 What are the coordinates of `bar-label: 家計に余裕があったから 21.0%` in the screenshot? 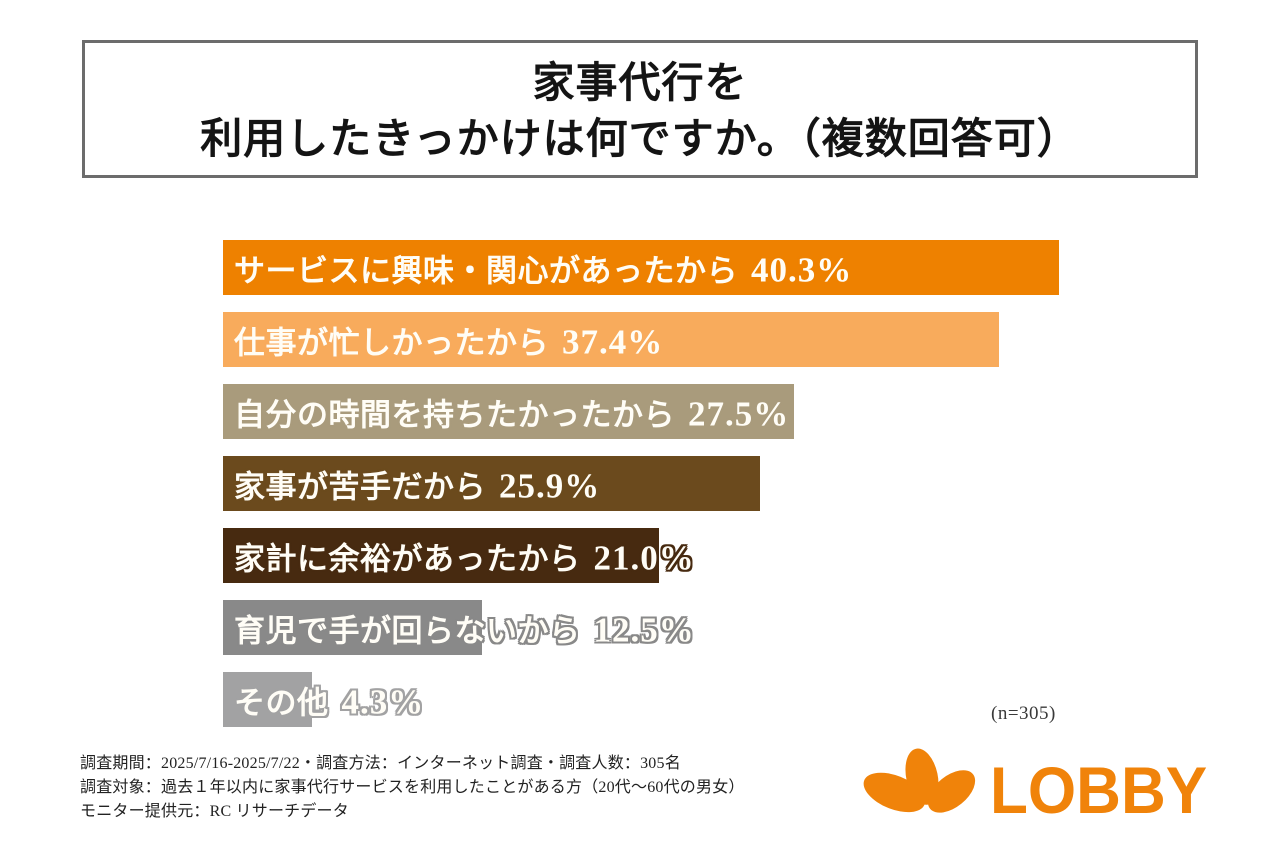 It's located at (464, 555).